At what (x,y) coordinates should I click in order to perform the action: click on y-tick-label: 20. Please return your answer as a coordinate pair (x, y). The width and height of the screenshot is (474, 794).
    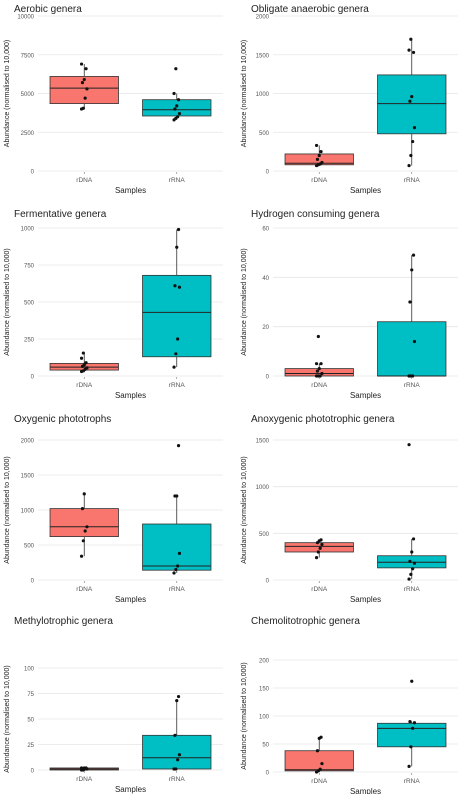
    Looking at the image, I should click on (265, 328).